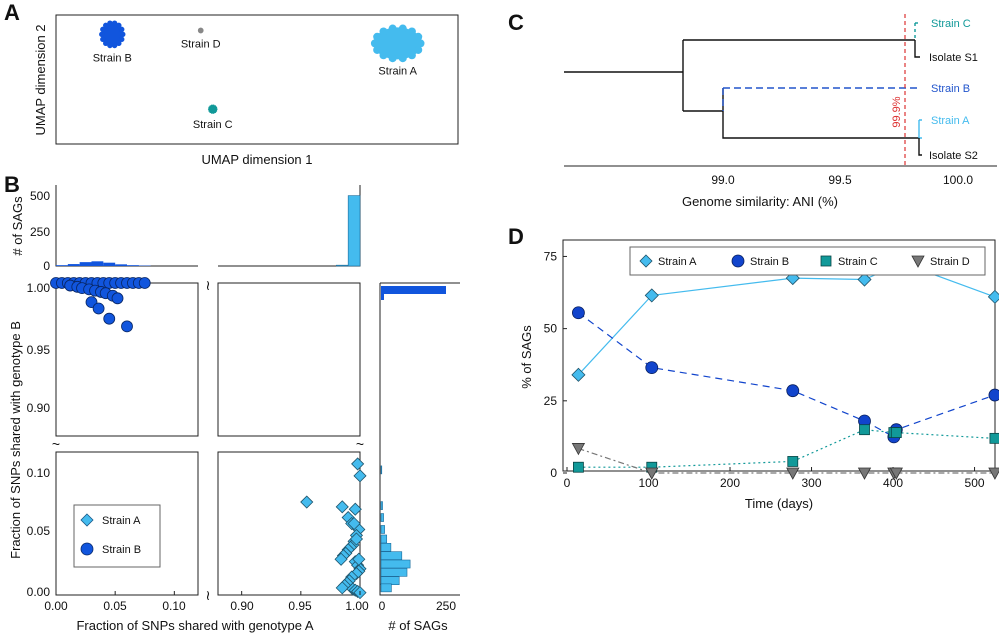 Image resolution: width=999 pixels, height=638 pixels. What do you see at coordinates (56, 444) in the screenshot?
I see `y-axis-break-left: ~` at bounding box center [56, 444].